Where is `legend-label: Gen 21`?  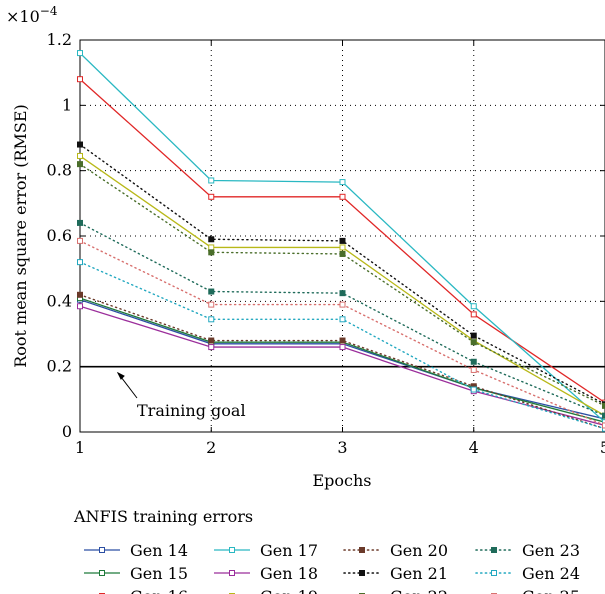
legend-label: Gen 21 is located at coordinates (419, 573).